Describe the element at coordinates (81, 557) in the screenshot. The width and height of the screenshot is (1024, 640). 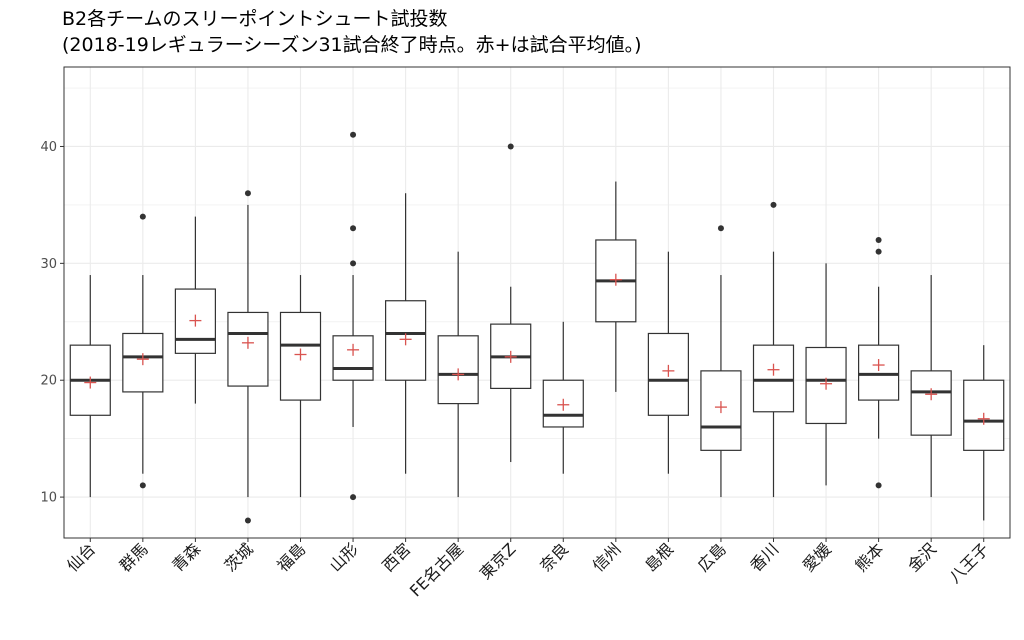
I see `x-tick-label: 仙台` at that location.